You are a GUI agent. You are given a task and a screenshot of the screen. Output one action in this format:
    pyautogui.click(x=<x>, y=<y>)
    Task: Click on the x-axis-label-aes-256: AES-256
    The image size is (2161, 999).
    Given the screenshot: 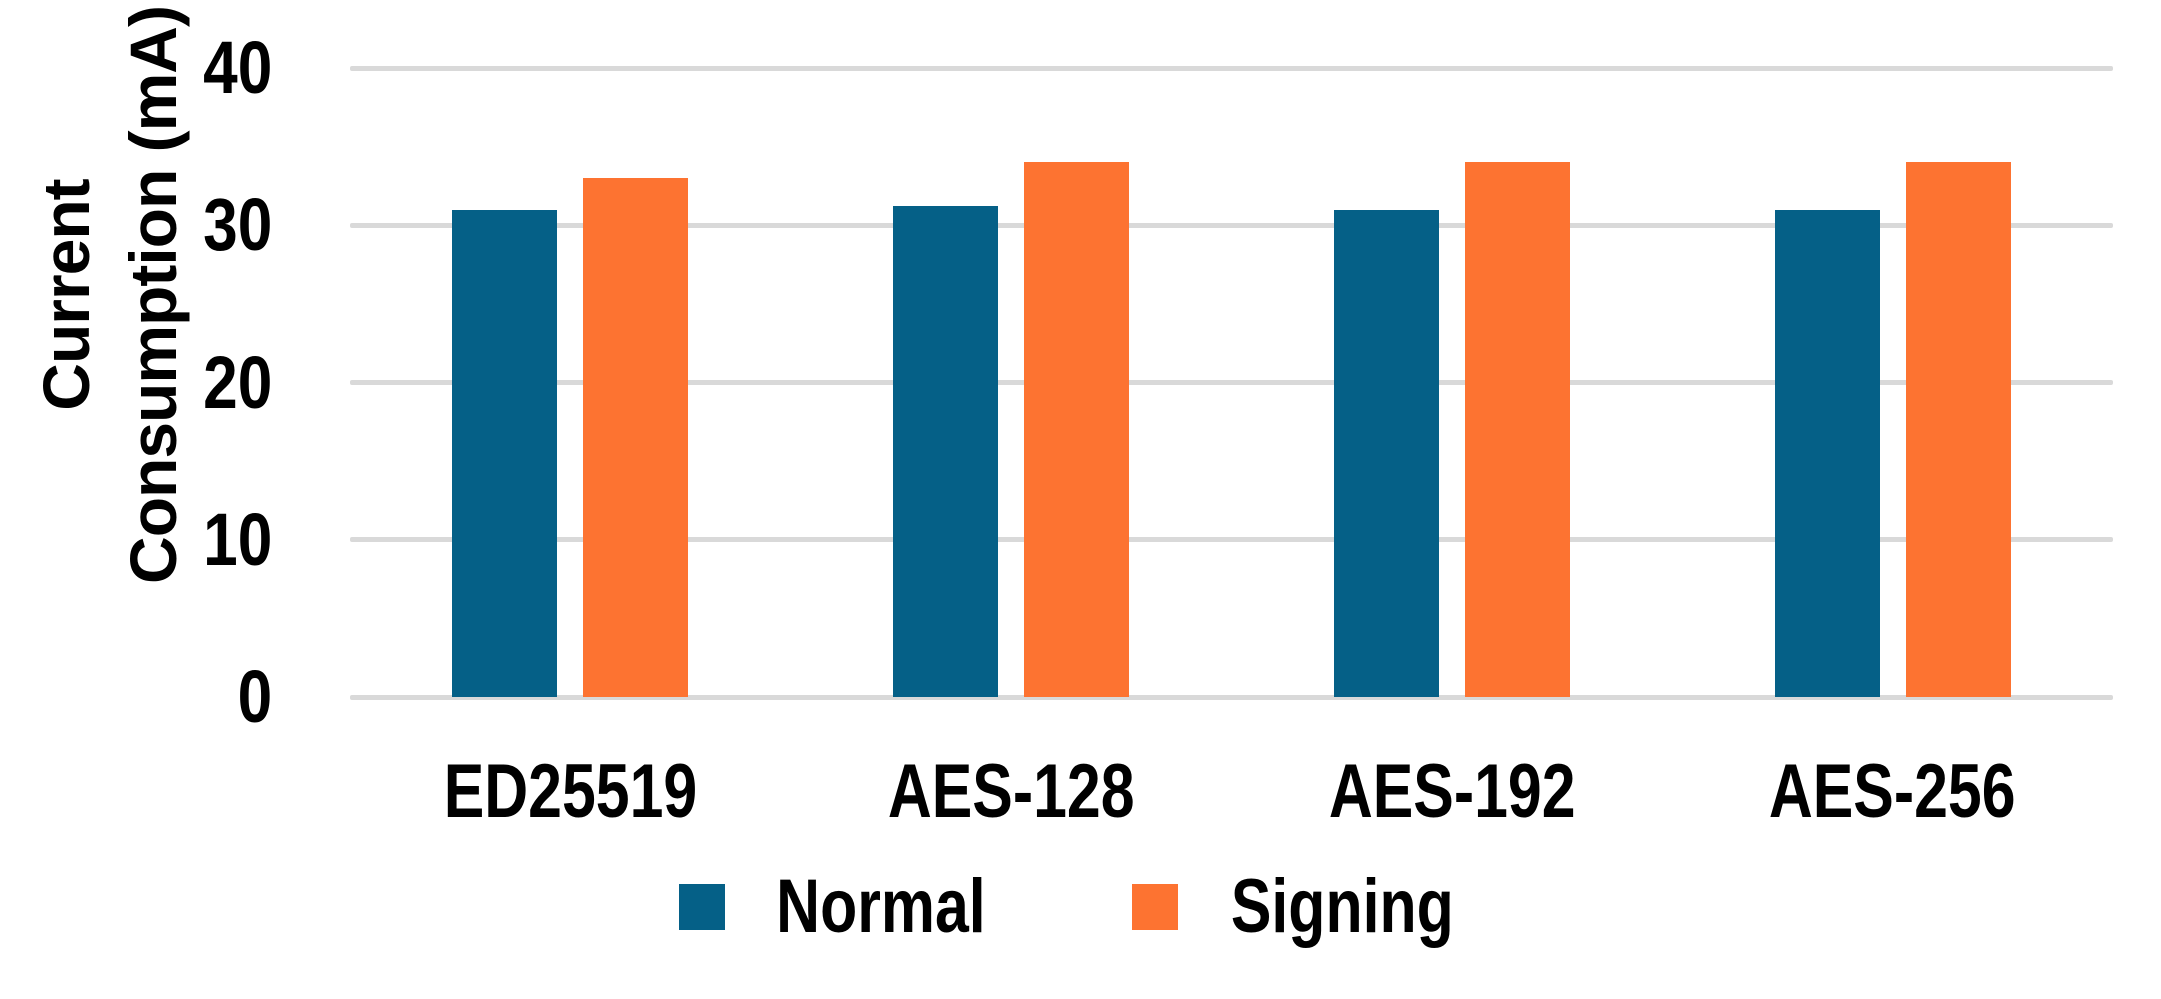 What is the action you would take?
    pyautogui.click(x=1892, y=792)
    